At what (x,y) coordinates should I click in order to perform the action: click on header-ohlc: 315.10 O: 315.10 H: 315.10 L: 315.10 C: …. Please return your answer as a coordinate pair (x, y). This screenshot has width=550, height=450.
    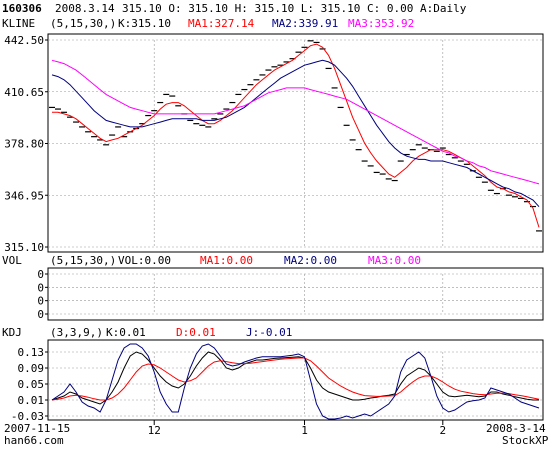
    Looking at the image, I should click on (294, 8).